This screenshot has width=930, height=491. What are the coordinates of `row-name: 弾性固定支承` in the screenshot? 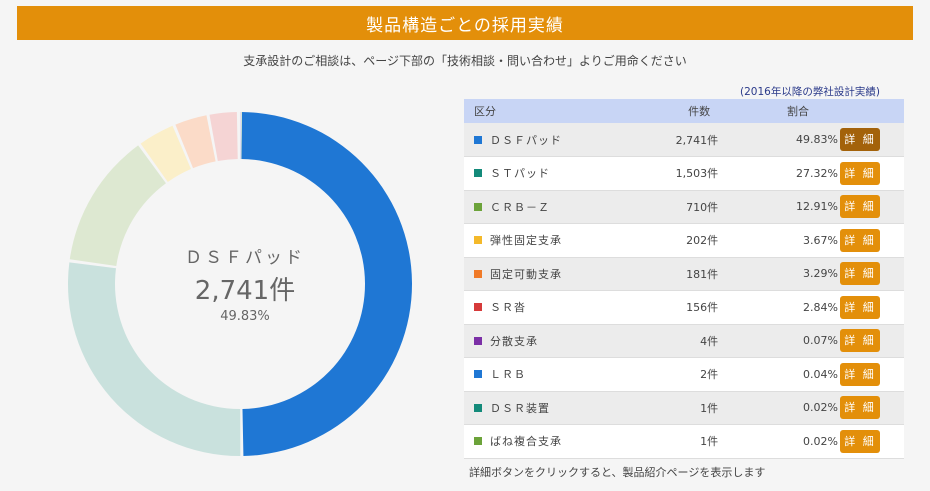 It's located at (526, 241).